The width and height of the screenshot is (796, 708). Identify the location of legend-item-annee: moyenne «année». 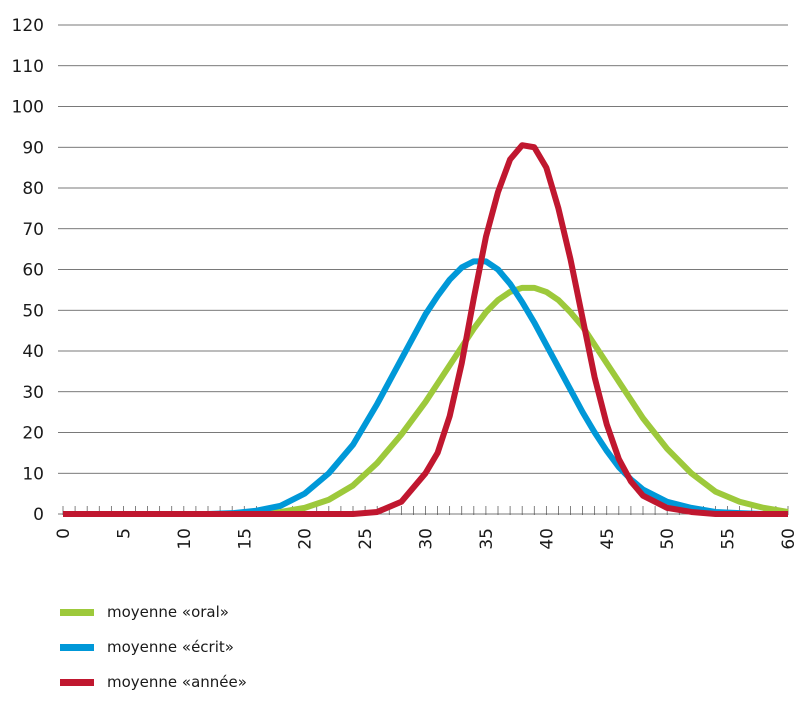
(153, 682).